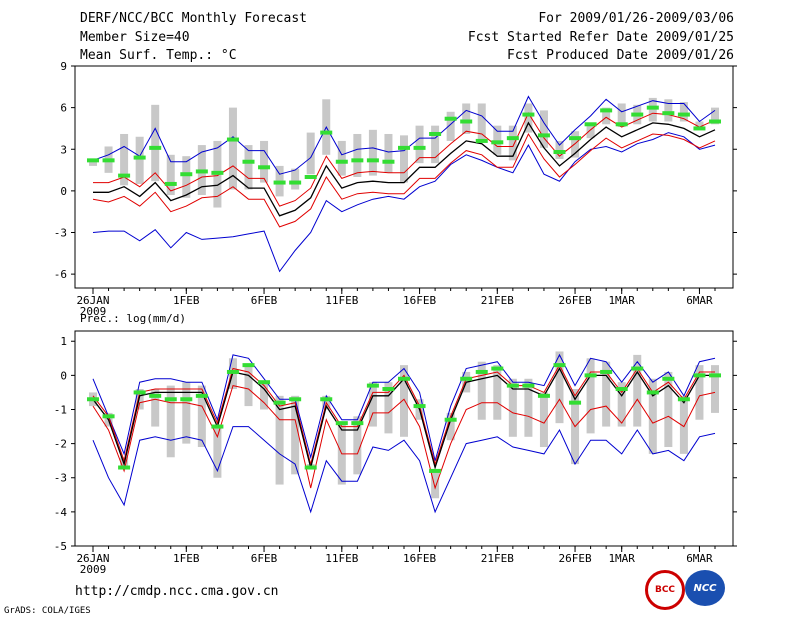 The width and height of the screenshot is (800, 618). I want to click on y-tick-label: 1, so click(63, 341).